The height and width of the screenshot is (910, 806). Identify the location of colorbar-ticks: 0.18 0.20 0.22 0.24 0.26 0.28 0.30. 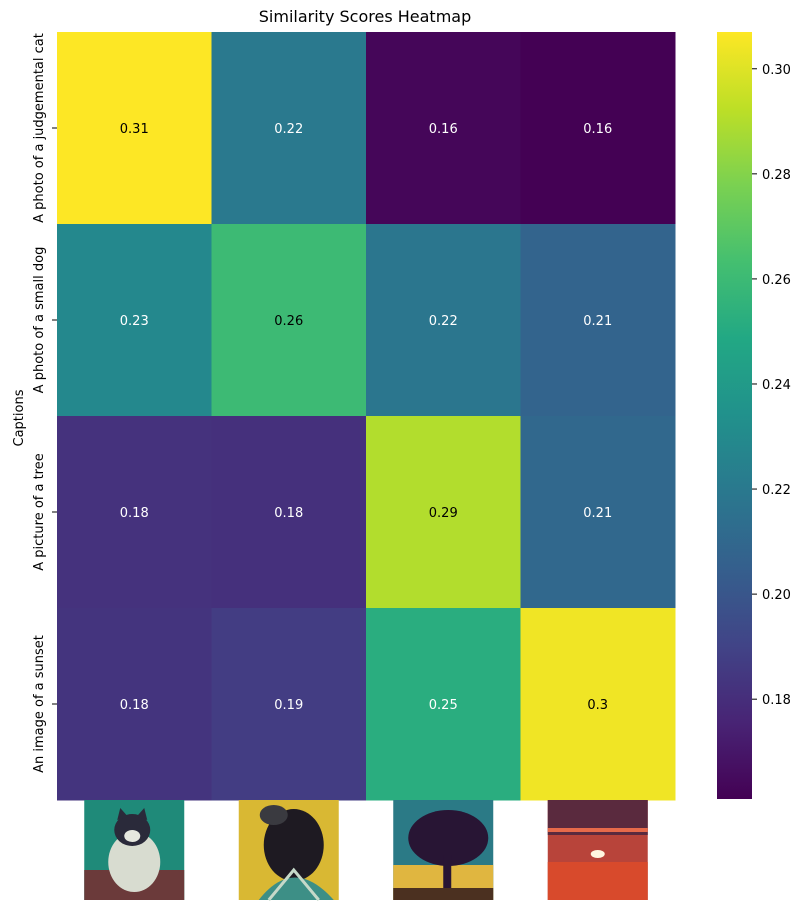
(771, 385).